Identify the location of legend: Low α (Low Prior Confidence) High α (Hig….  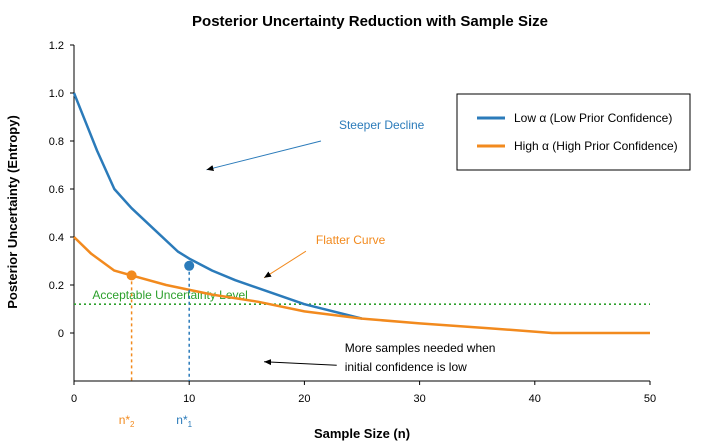
(573, 132).